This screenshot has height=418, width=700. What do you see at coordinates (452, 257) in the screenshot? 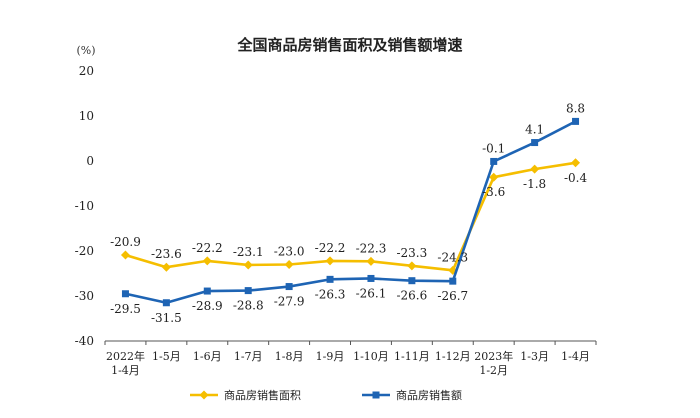
I see `data-label: -24.3` at bounding box center [452, 257].